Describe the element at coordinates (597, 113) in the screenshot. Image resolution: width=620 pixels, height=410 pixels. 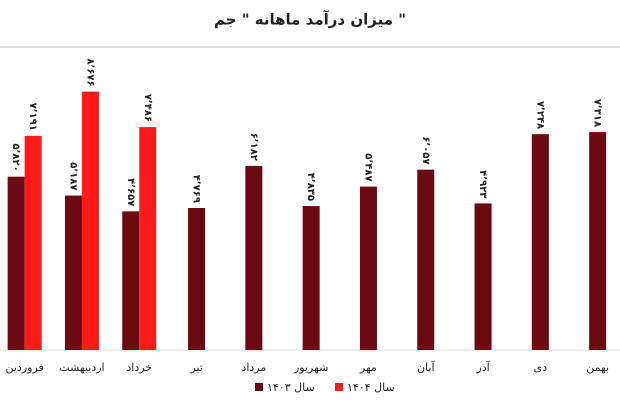
I see `value-label: ۷٬۳۱۸` at that location.